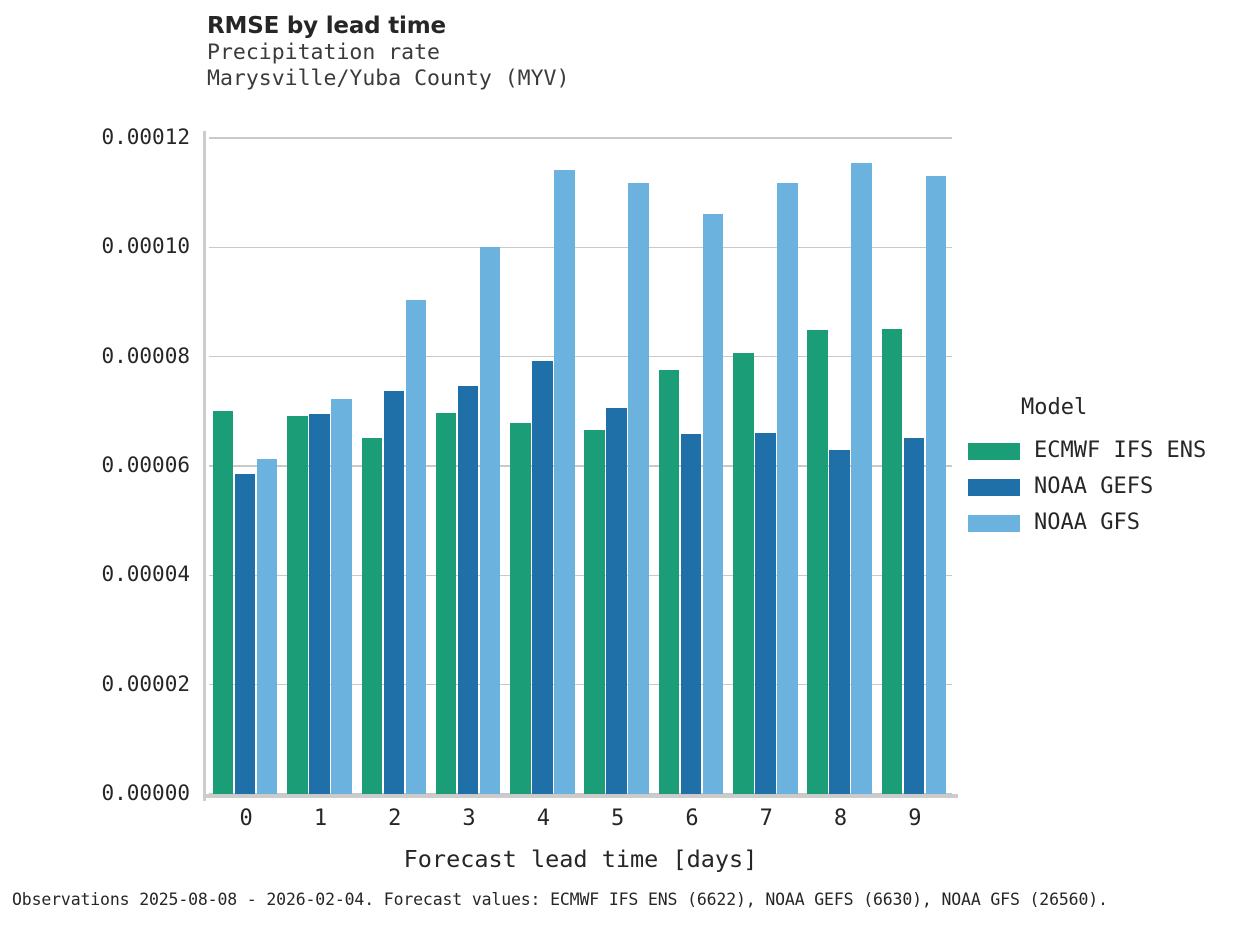 Image resolution: width=1250 pixels, height=928 pixels. I want to click on x-tick-label: 1, so click(320, 818).